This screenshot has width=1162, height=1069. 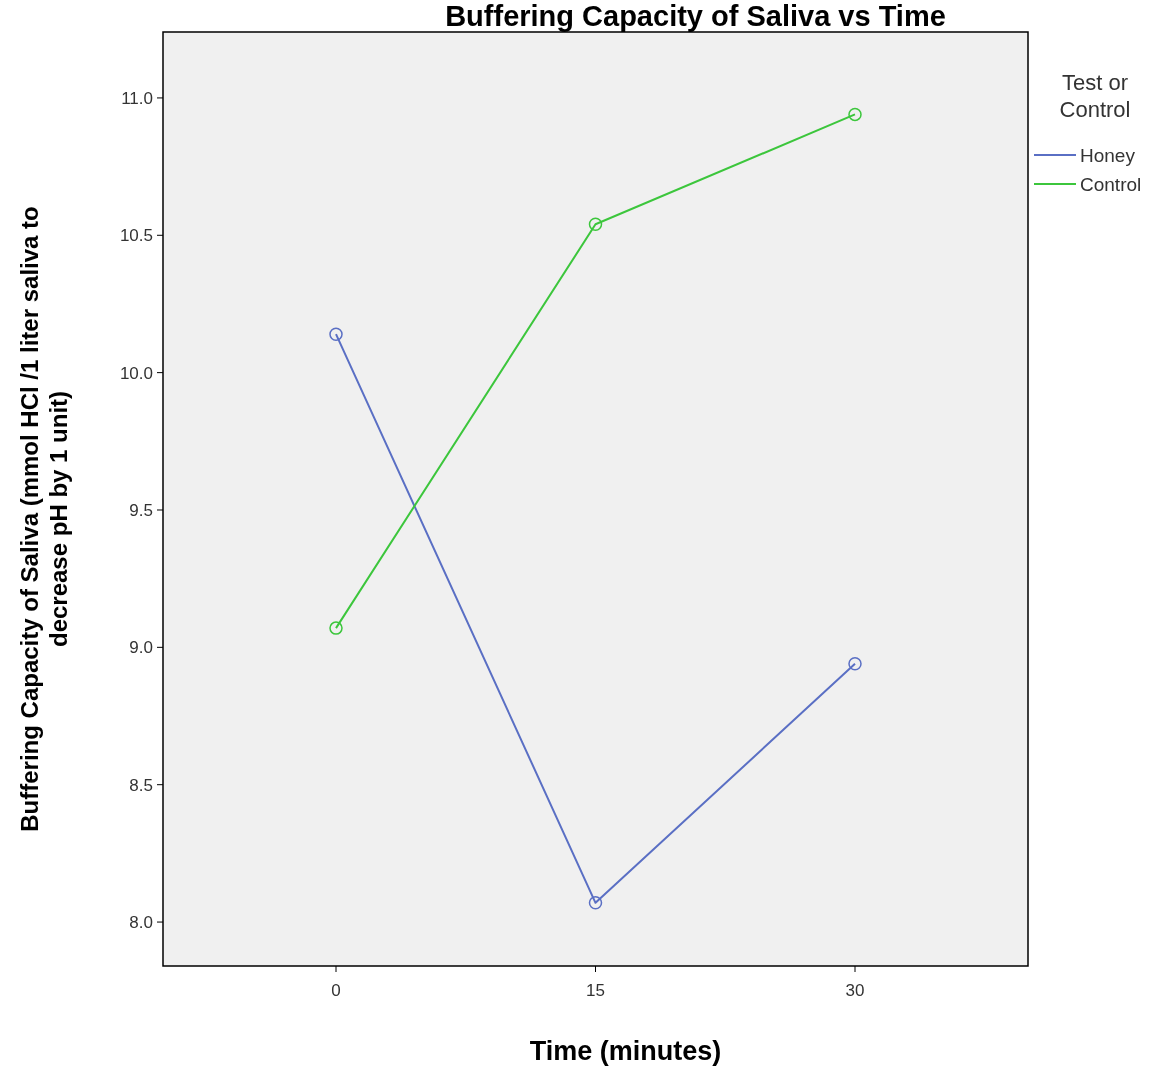 What do you see at coordinates (695, 16) in the screenshot?
I see `chart-title: Buffering Capacity of Saliva vs Time` at bounding box center [695, 16].